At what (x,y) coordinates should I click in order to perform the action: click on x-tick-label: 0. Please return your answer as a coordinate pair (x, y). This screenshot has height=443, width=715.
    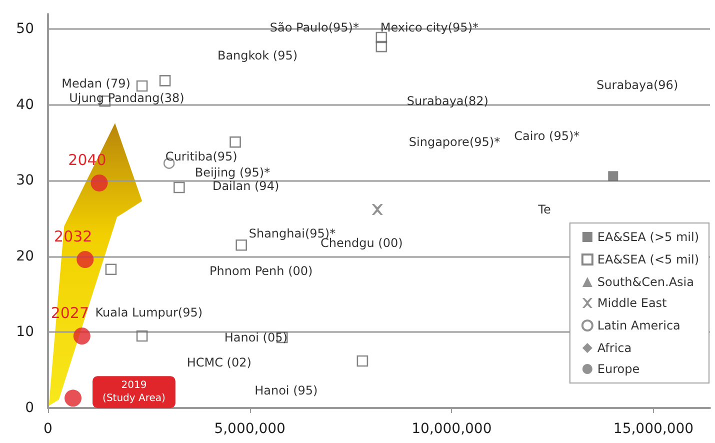
    Looking at the image, I should click on (48, 429).